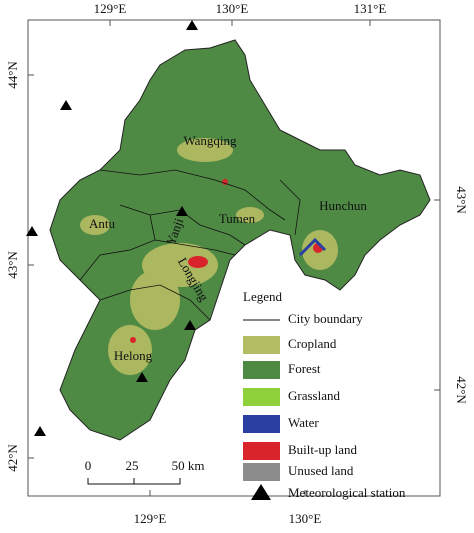 Image resolution: width=474 pixels, height=533 pixels. What do you see at coordinates (321, 470) in the screenshot?
I see `legend-label: Unused land` at bounding box center [321, 470].